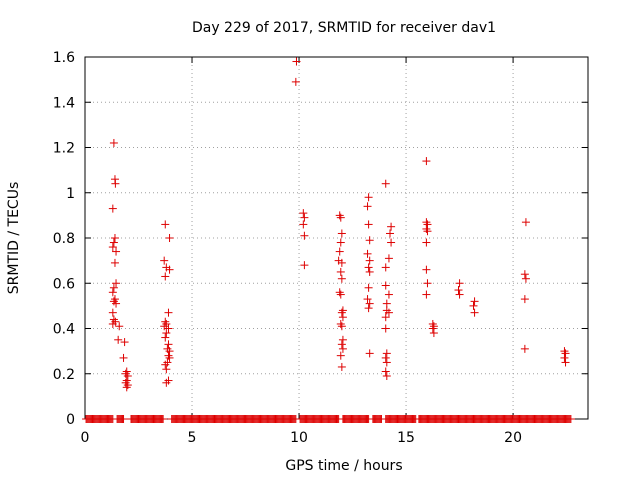 Image resolution: width=640 pixels, height=480 pixels. Describe the element at coordinates (64, 284) in the screenshot. I see `y-tick-label: 0.6` at that location.